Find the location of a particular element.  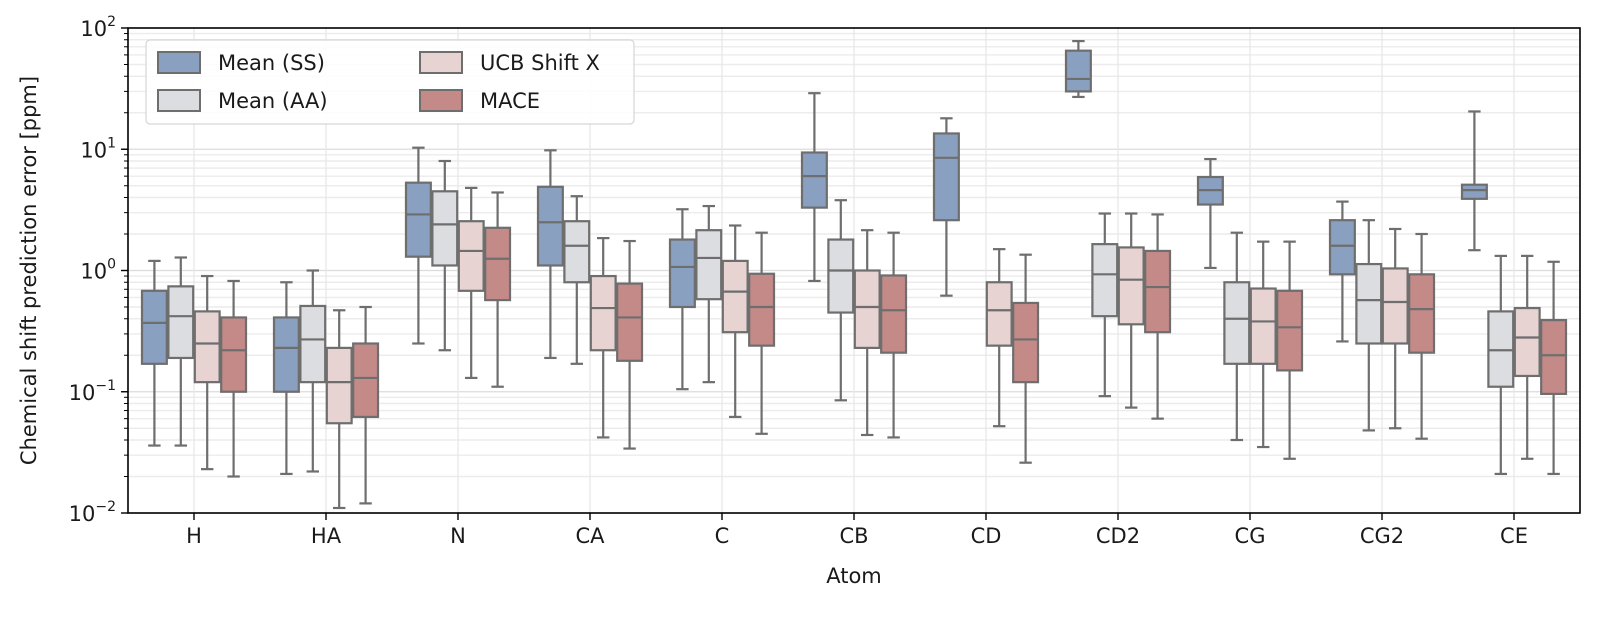

x-axis: H HA N CA C CB CD CD2 CG CG2 CE is located at coordinates (857, 530).